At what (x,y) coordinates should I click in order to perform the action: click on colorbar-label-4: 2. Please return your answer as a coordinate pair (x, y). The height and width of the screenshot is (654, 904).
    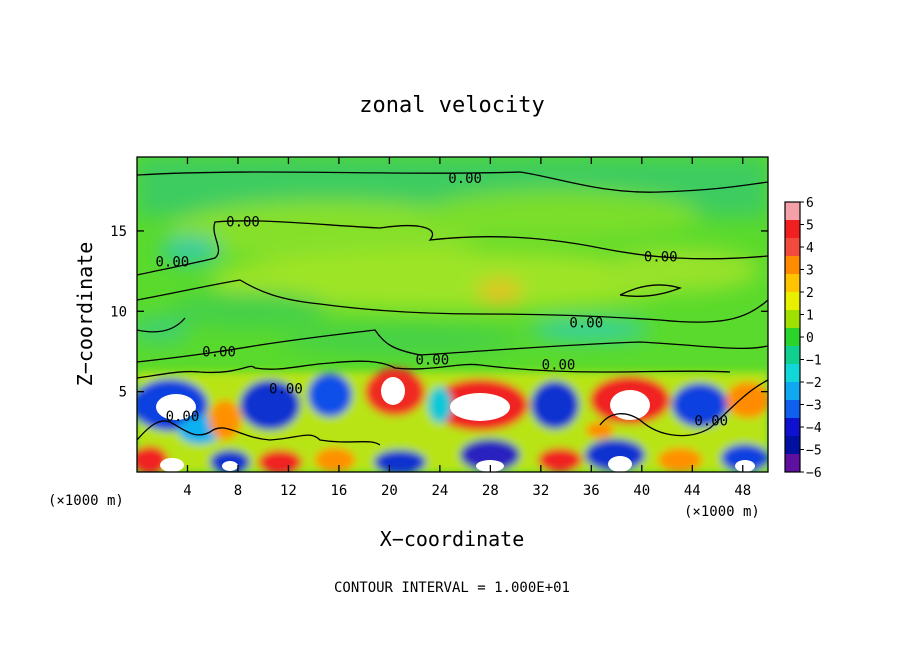
    Looking at the image, I should click on (810, 293).